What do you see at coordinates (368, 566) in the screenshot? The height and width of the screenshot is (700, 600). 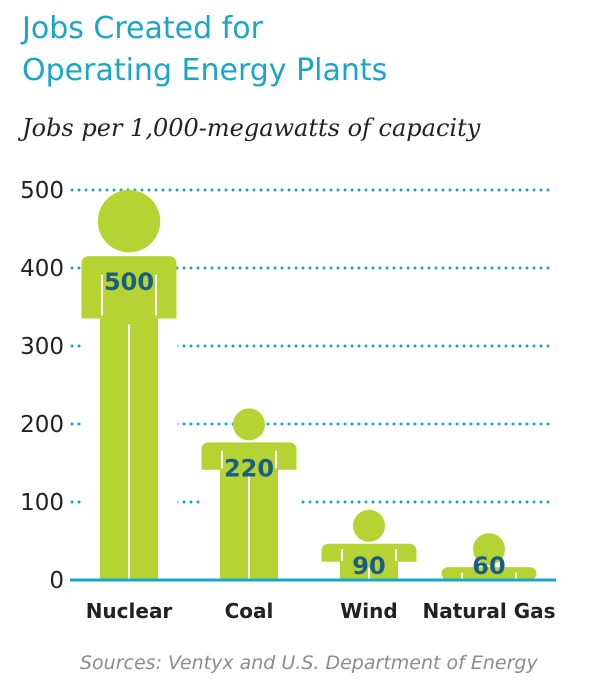 I see `data-label: 90` at bounding box center [368, 566].